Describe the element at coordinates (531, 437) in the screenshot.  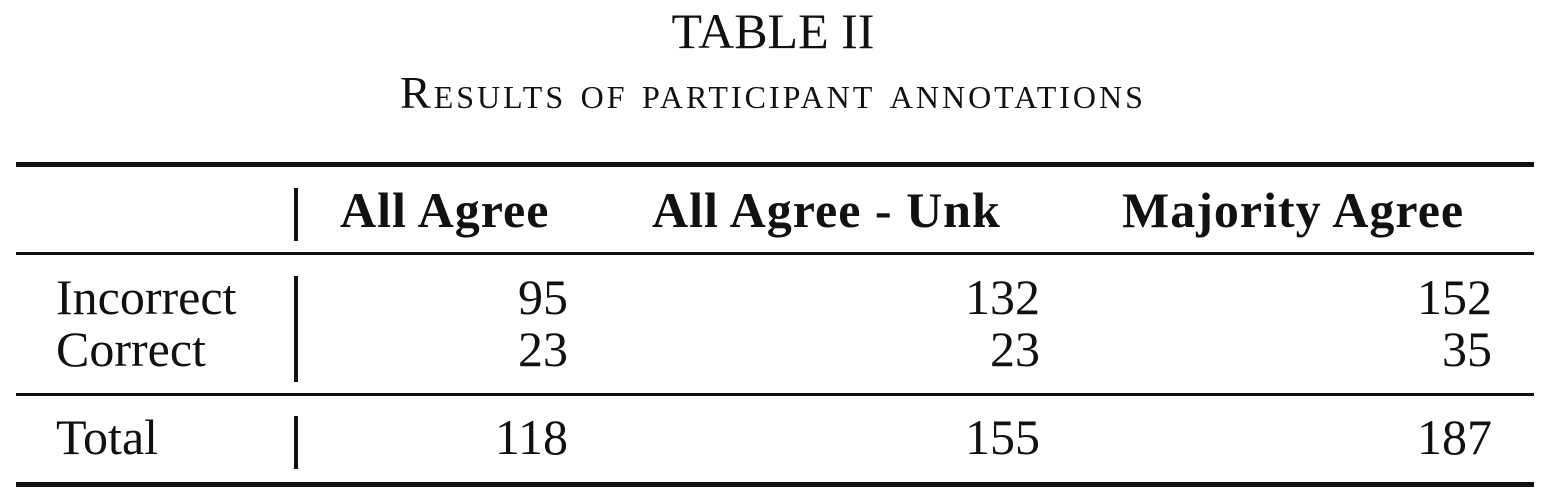
I see `total-cell: 118` at that location.